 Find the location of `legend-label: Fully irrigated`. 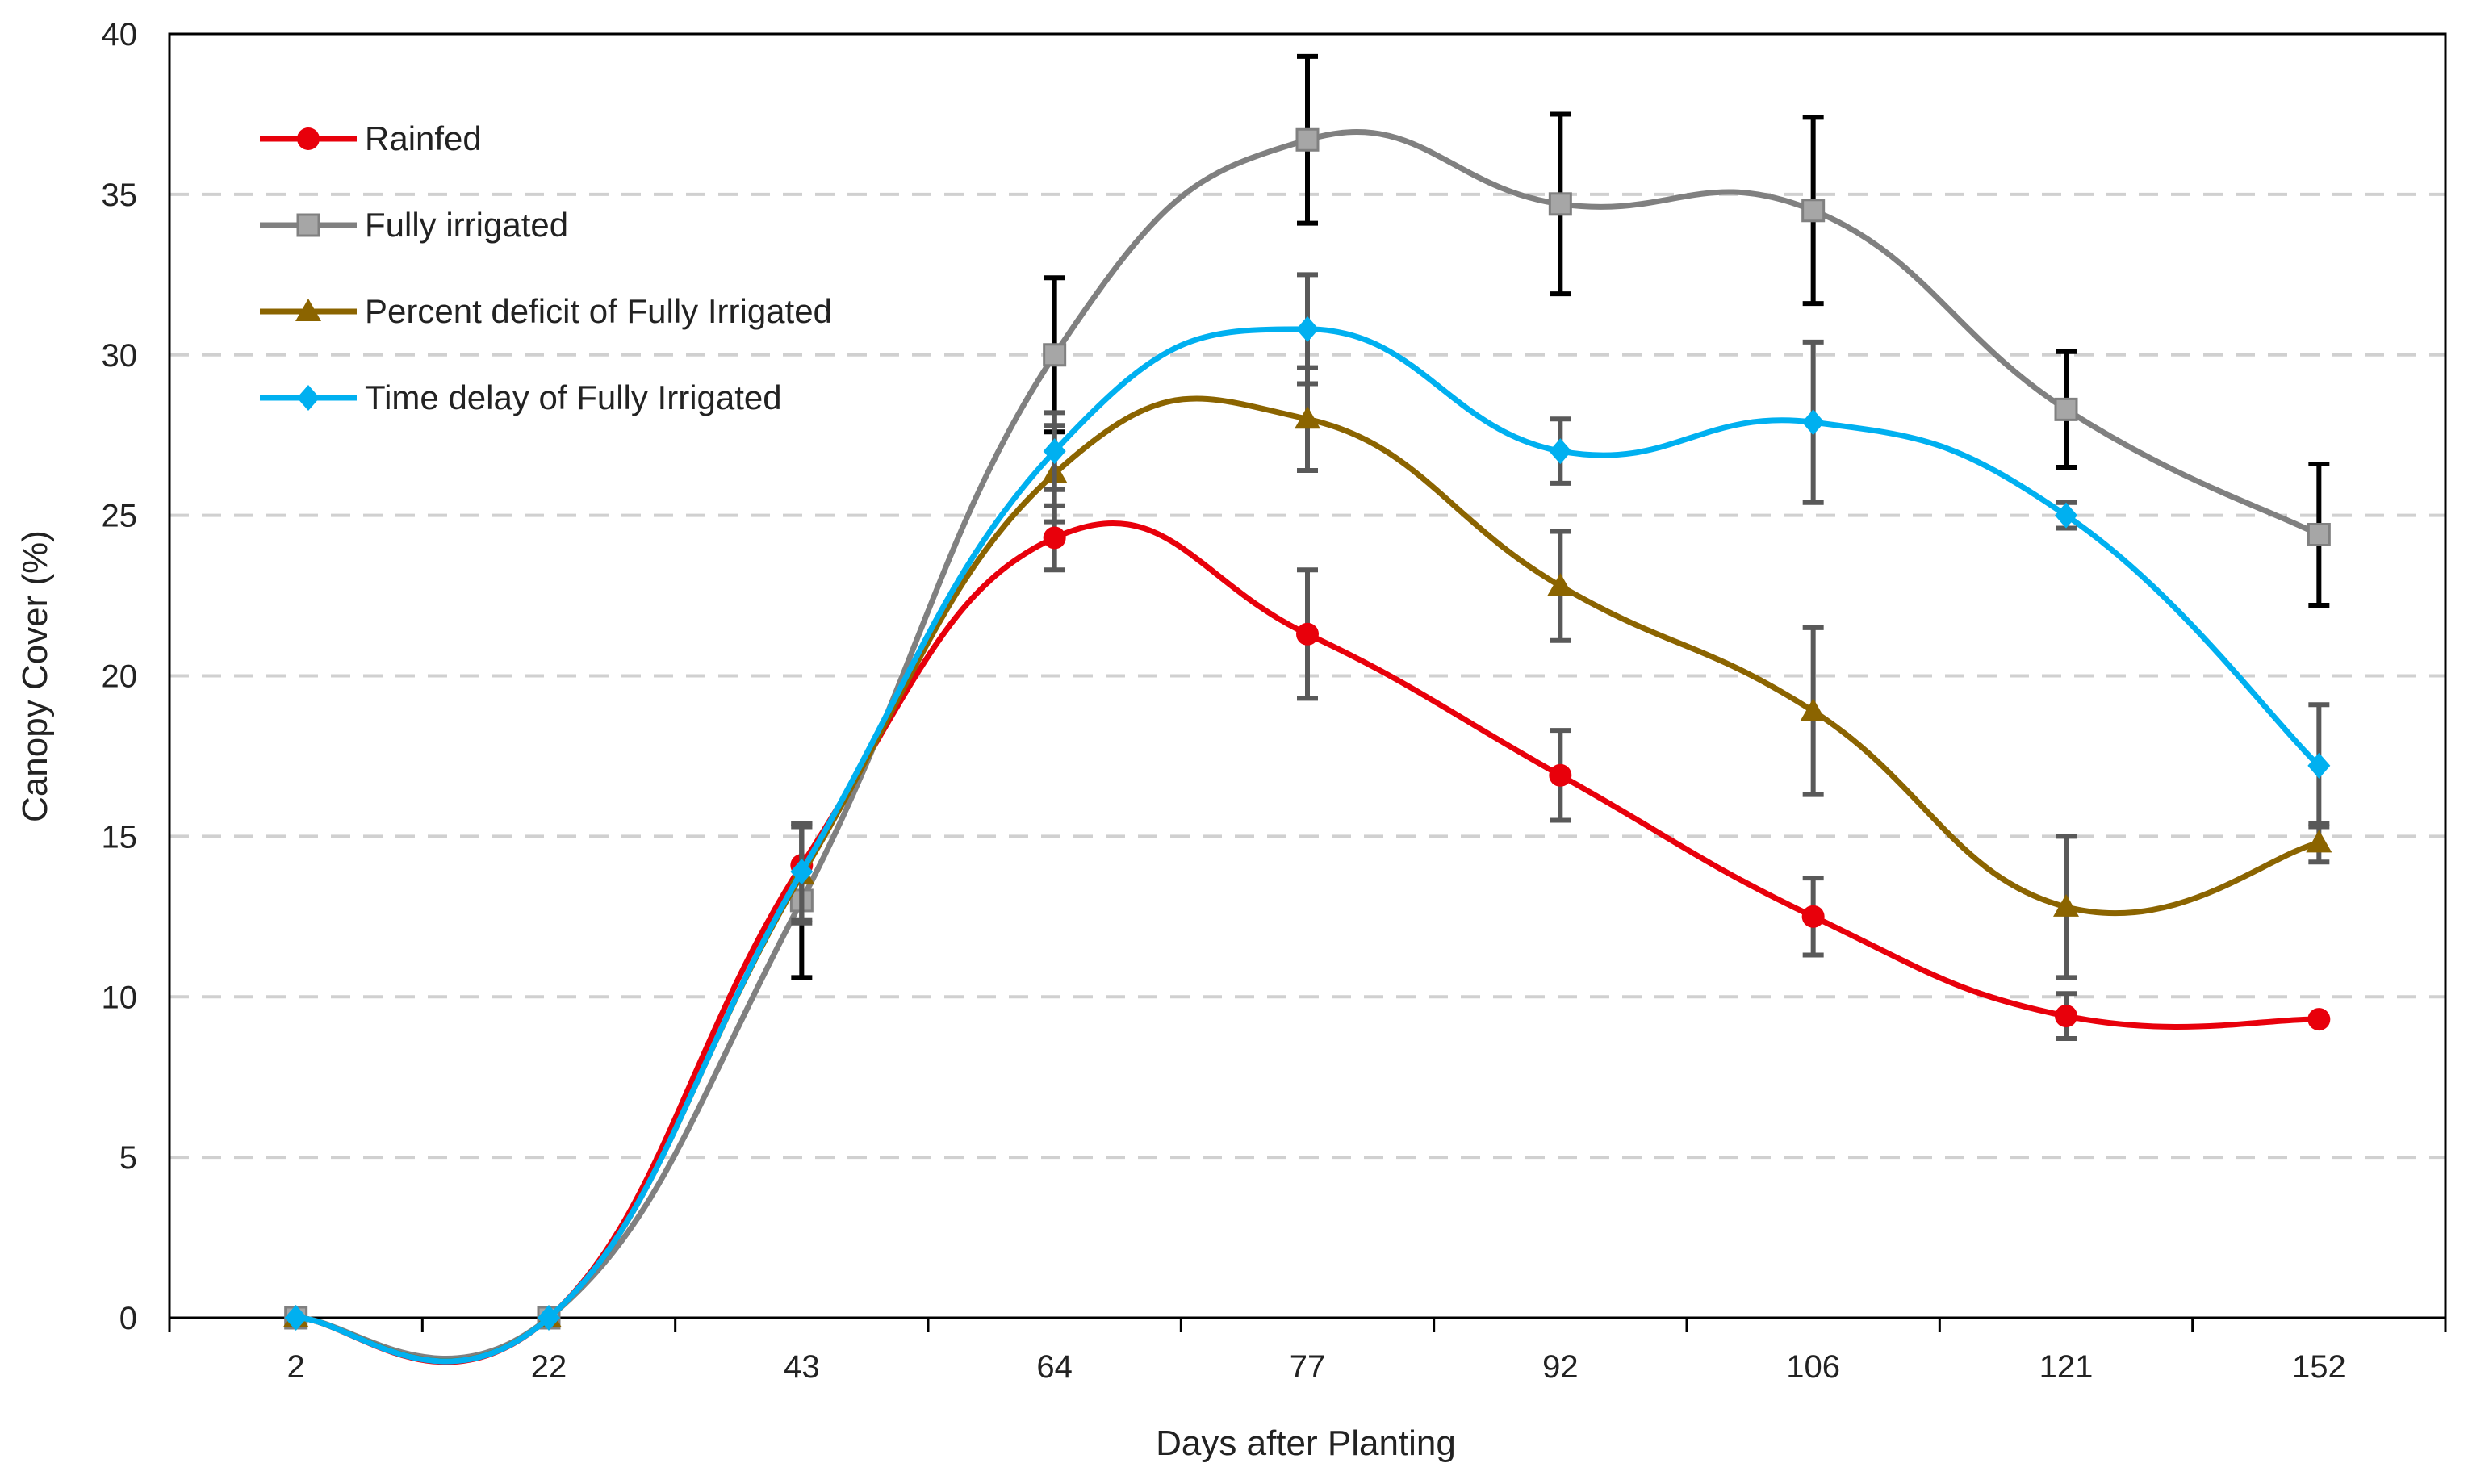

legend-label: Fully irrigated is located at coordinates (466, 225).